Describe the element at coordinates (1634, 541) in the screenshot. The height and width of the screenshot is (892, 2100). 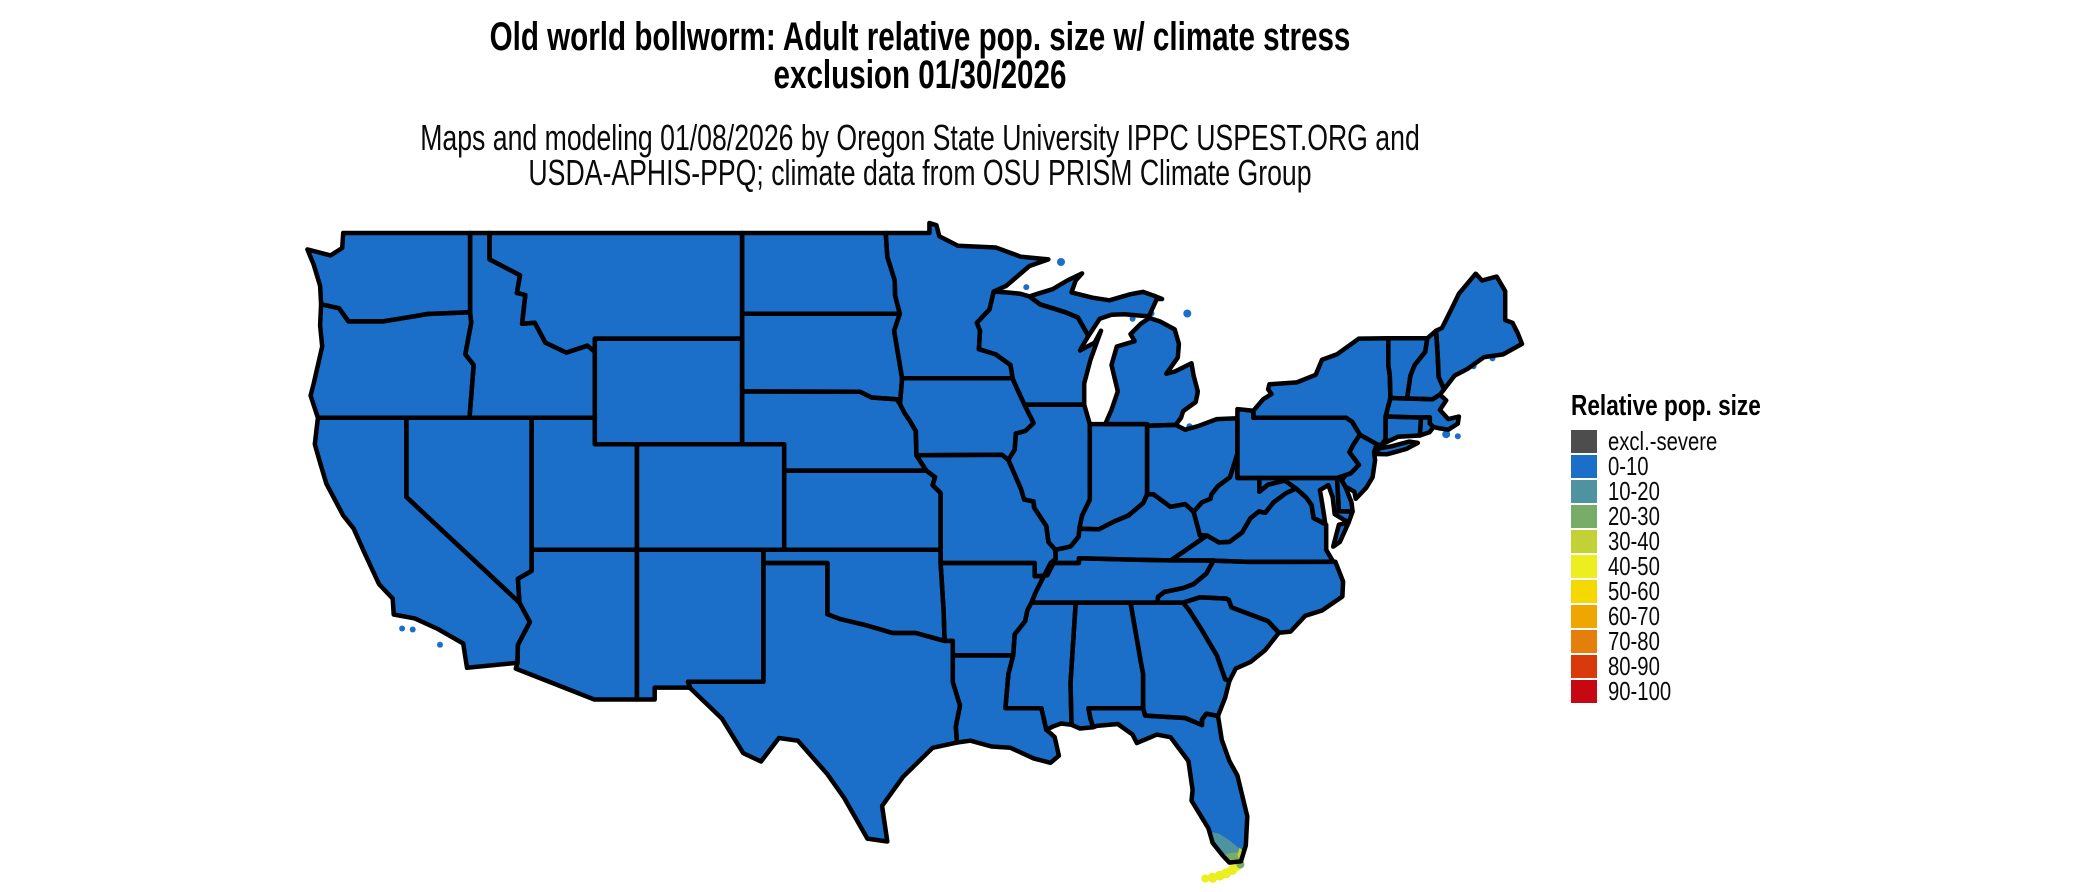
I see `legend-entry-label: 30-40` at that location.